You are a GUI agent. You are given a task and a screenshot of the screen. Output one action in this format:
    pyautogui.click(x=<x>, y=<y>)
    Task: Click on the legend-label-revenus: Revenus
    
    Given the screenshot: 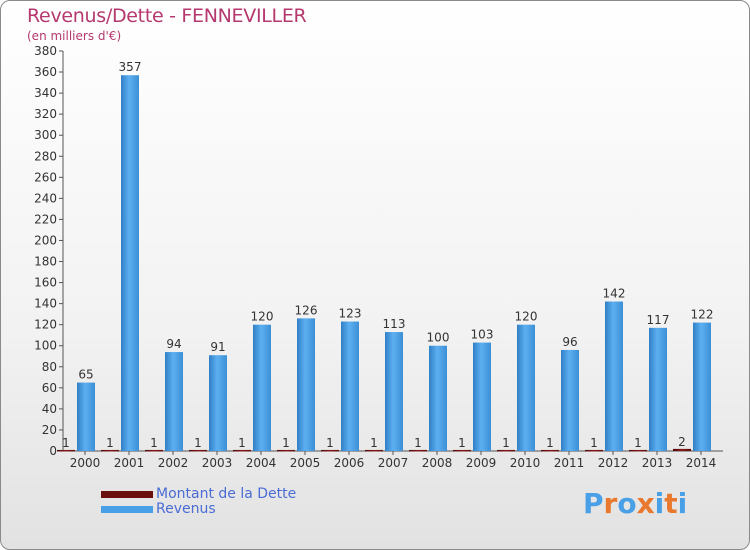 What is the action you would take?
    pyautogui.click(x=186, y=509)
    